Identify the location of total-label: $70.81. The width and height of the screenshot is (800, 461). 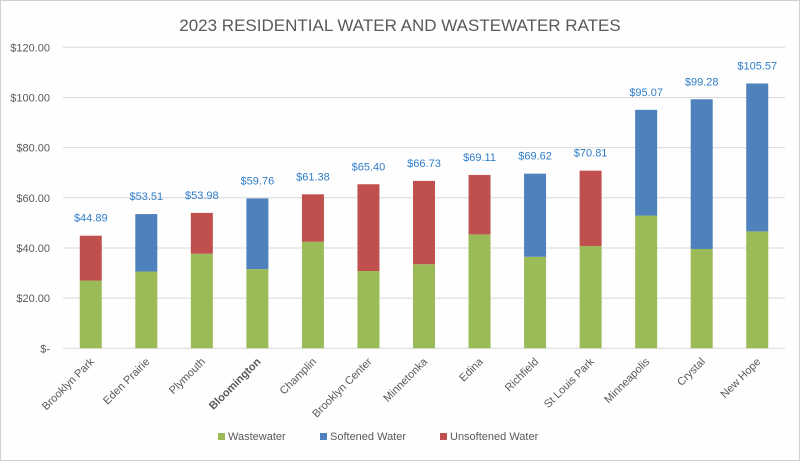
(591, 154).